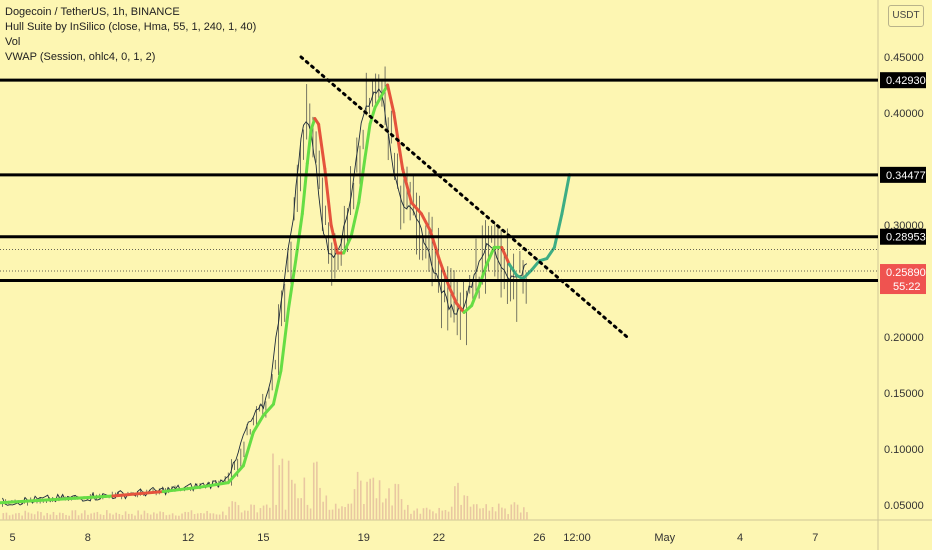 The image size is (932, 550). Describe the element at coordinates (88, 538) in the screenshot. I see `x-tick-label: 8` at that location.